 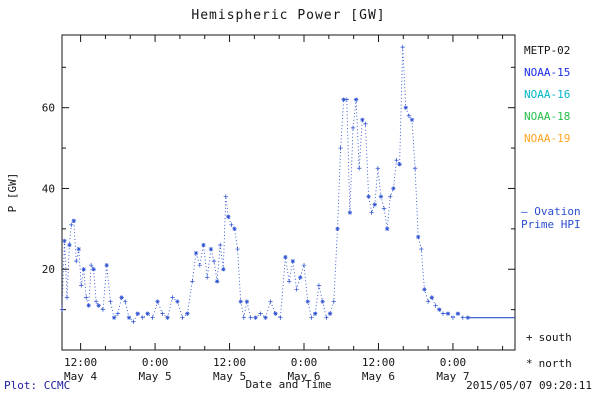 What do you see at coordinates (547, 72) in the screenshot?
I see `legend-item-noaa15: NOAA-15` at bounding box center [547, 72].